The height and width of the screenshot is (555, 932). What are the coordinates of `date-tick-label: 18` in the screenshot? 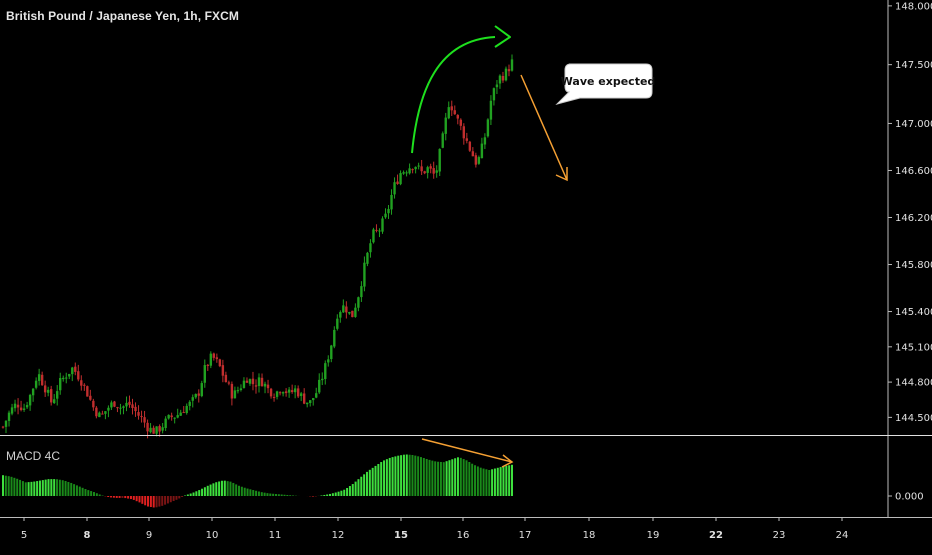 It's located at (589, 535).